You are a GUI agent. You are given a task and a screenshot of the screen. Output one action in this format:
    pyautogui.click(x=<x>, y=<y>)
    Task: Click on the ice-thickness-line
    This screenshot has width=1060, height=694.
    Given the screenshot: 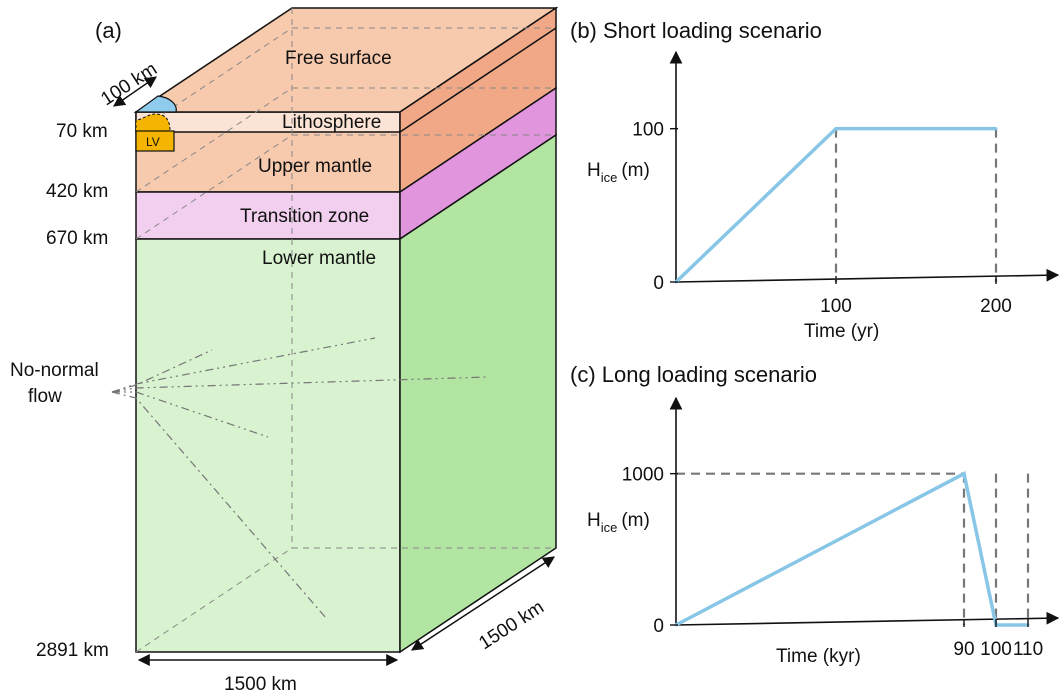 What is the action you would take?
    pyautogui.click(x=851, y=549)
    